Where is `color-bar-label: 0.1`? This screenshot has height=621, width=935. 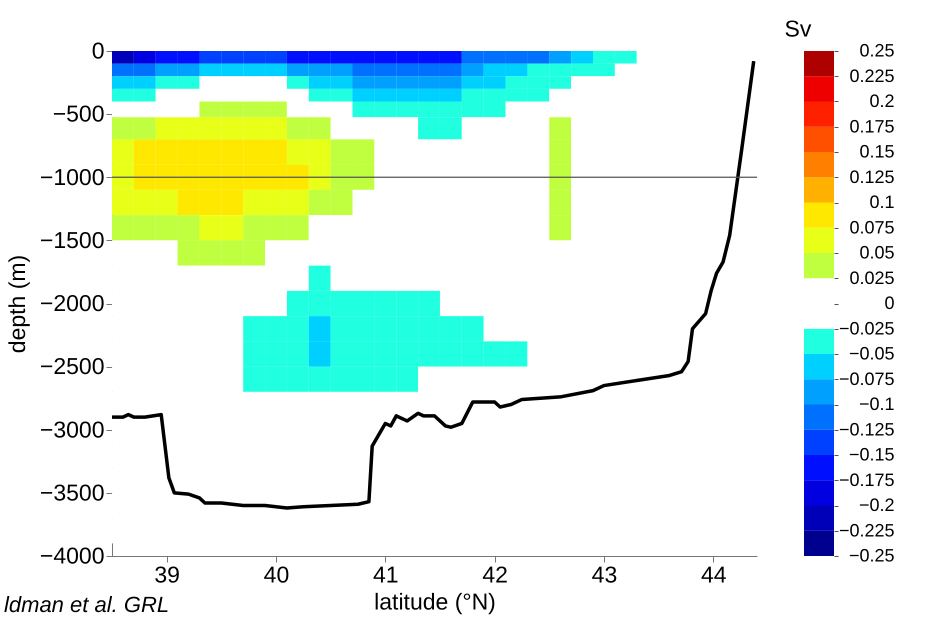
color-bar-label: 0.1 is located at coordinates (881, 202).